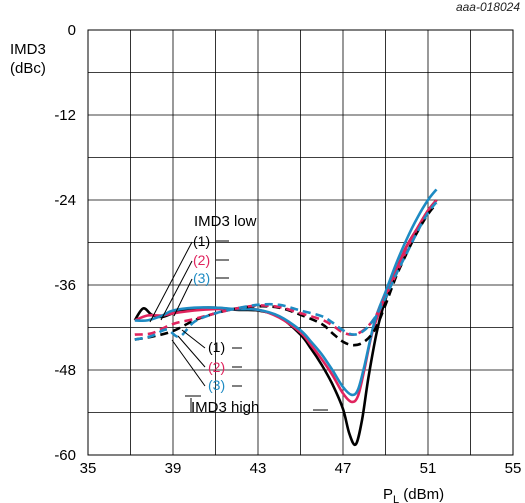 This screenshot has width=525, height=503. What do you see at coordinates (65, 455) in the screenshot?
I see `y-tick-label: -60` at bounding box center [65, 455].